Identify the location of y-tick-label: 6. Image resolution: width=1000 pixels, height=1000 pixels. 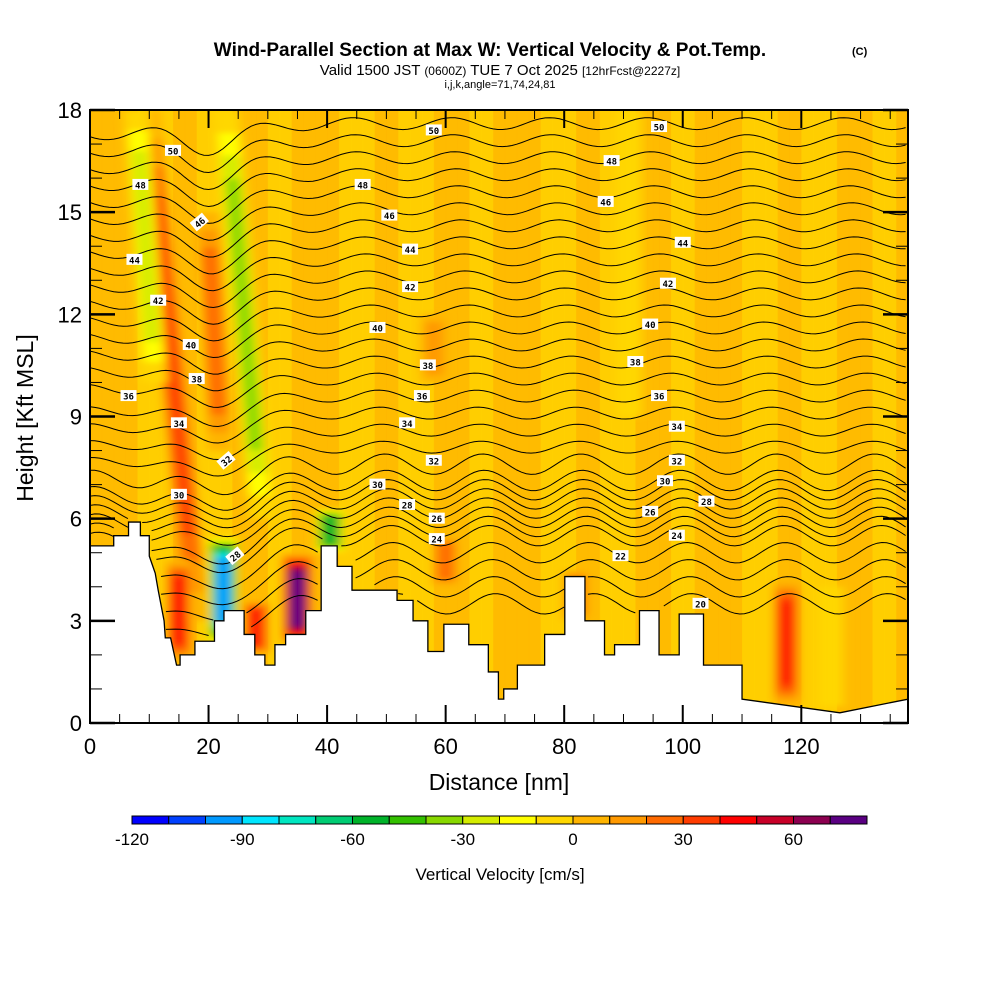
(76, 519).